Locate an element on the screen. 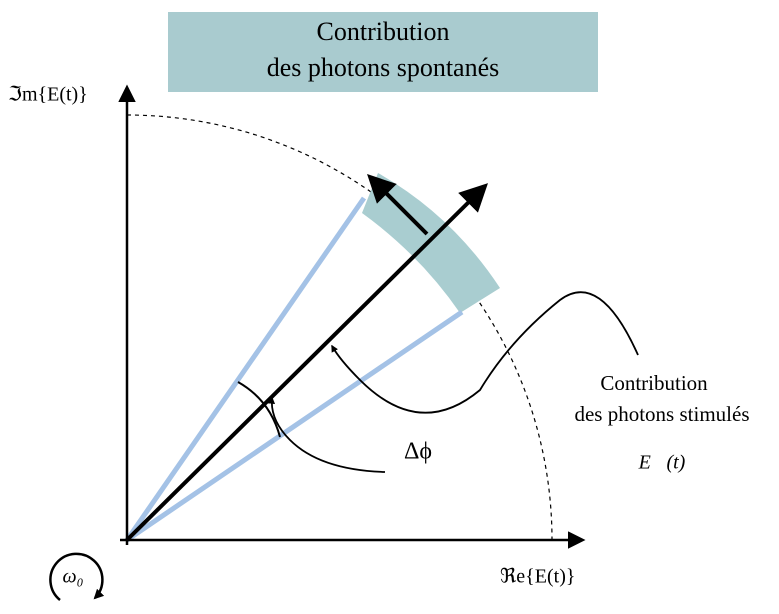 This screenshot has width=779, height=614. title-line: des photons spontanés is located at coordinates (383, 67).